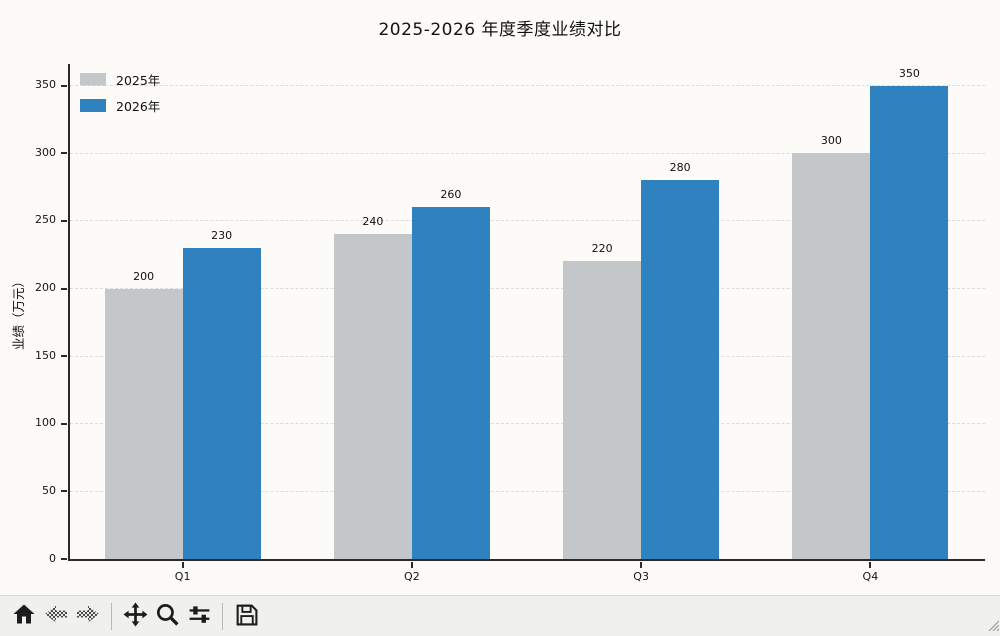  I want to click on bar-2025年-Q2, so click(372, 396).